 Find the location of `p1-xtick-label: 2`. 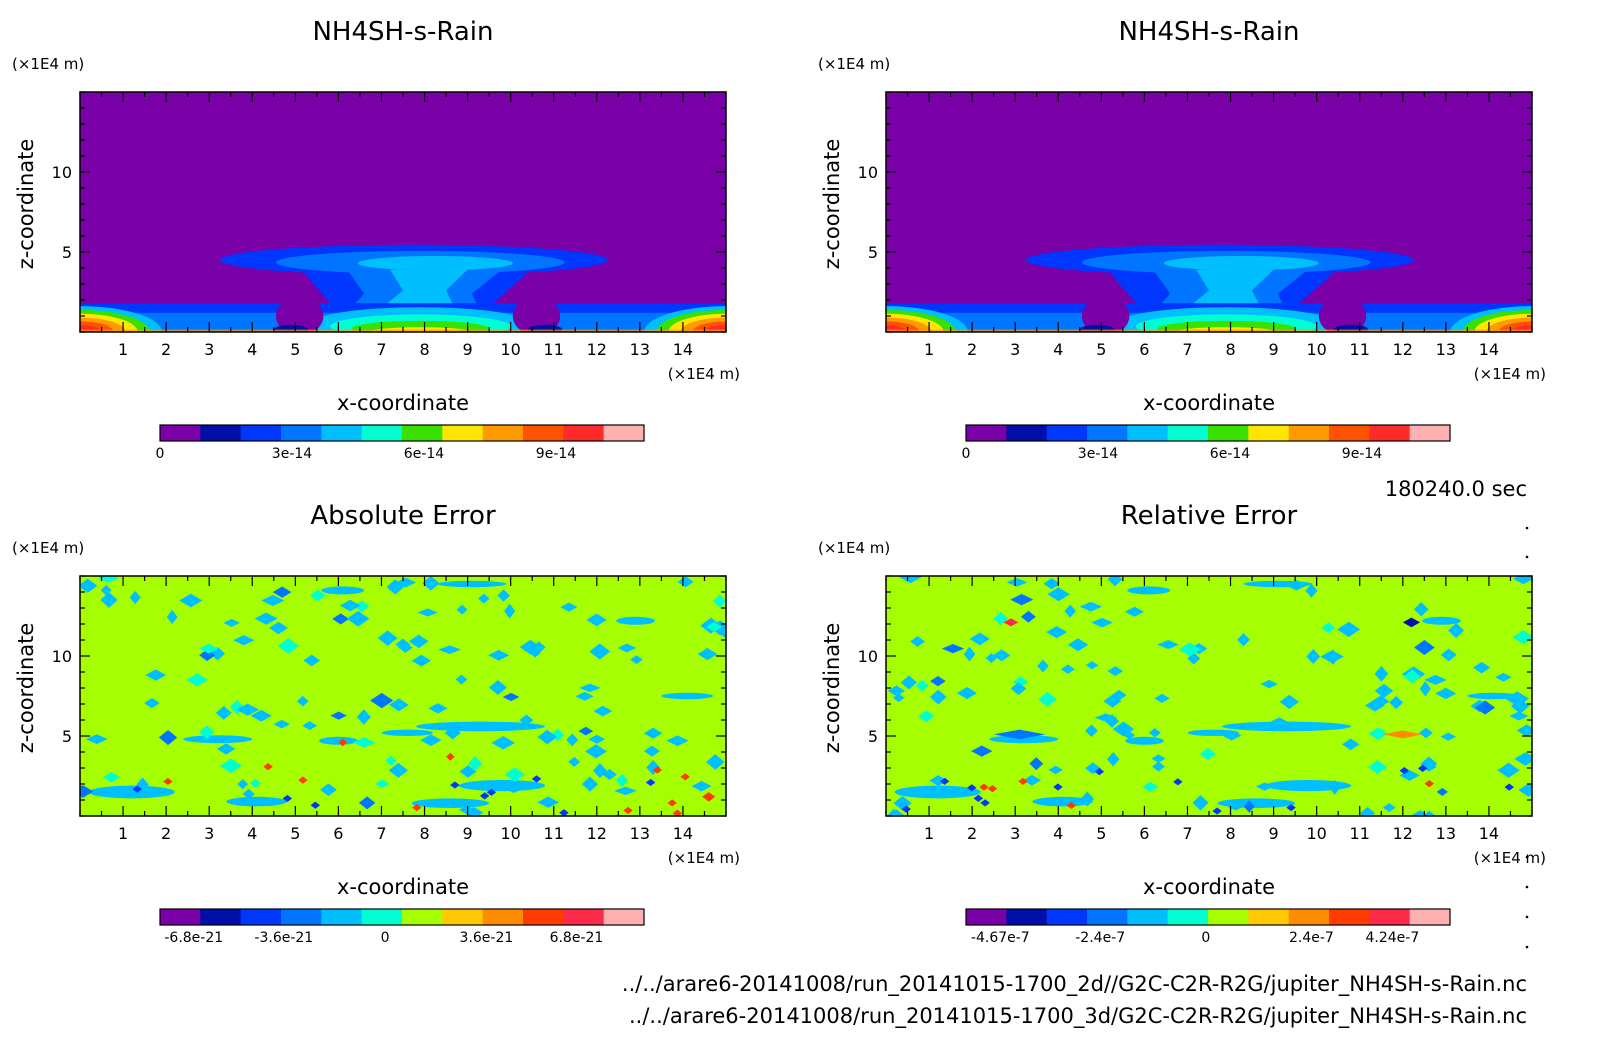

p1-xtick-label: 2 is located at coordinates (166, 349).